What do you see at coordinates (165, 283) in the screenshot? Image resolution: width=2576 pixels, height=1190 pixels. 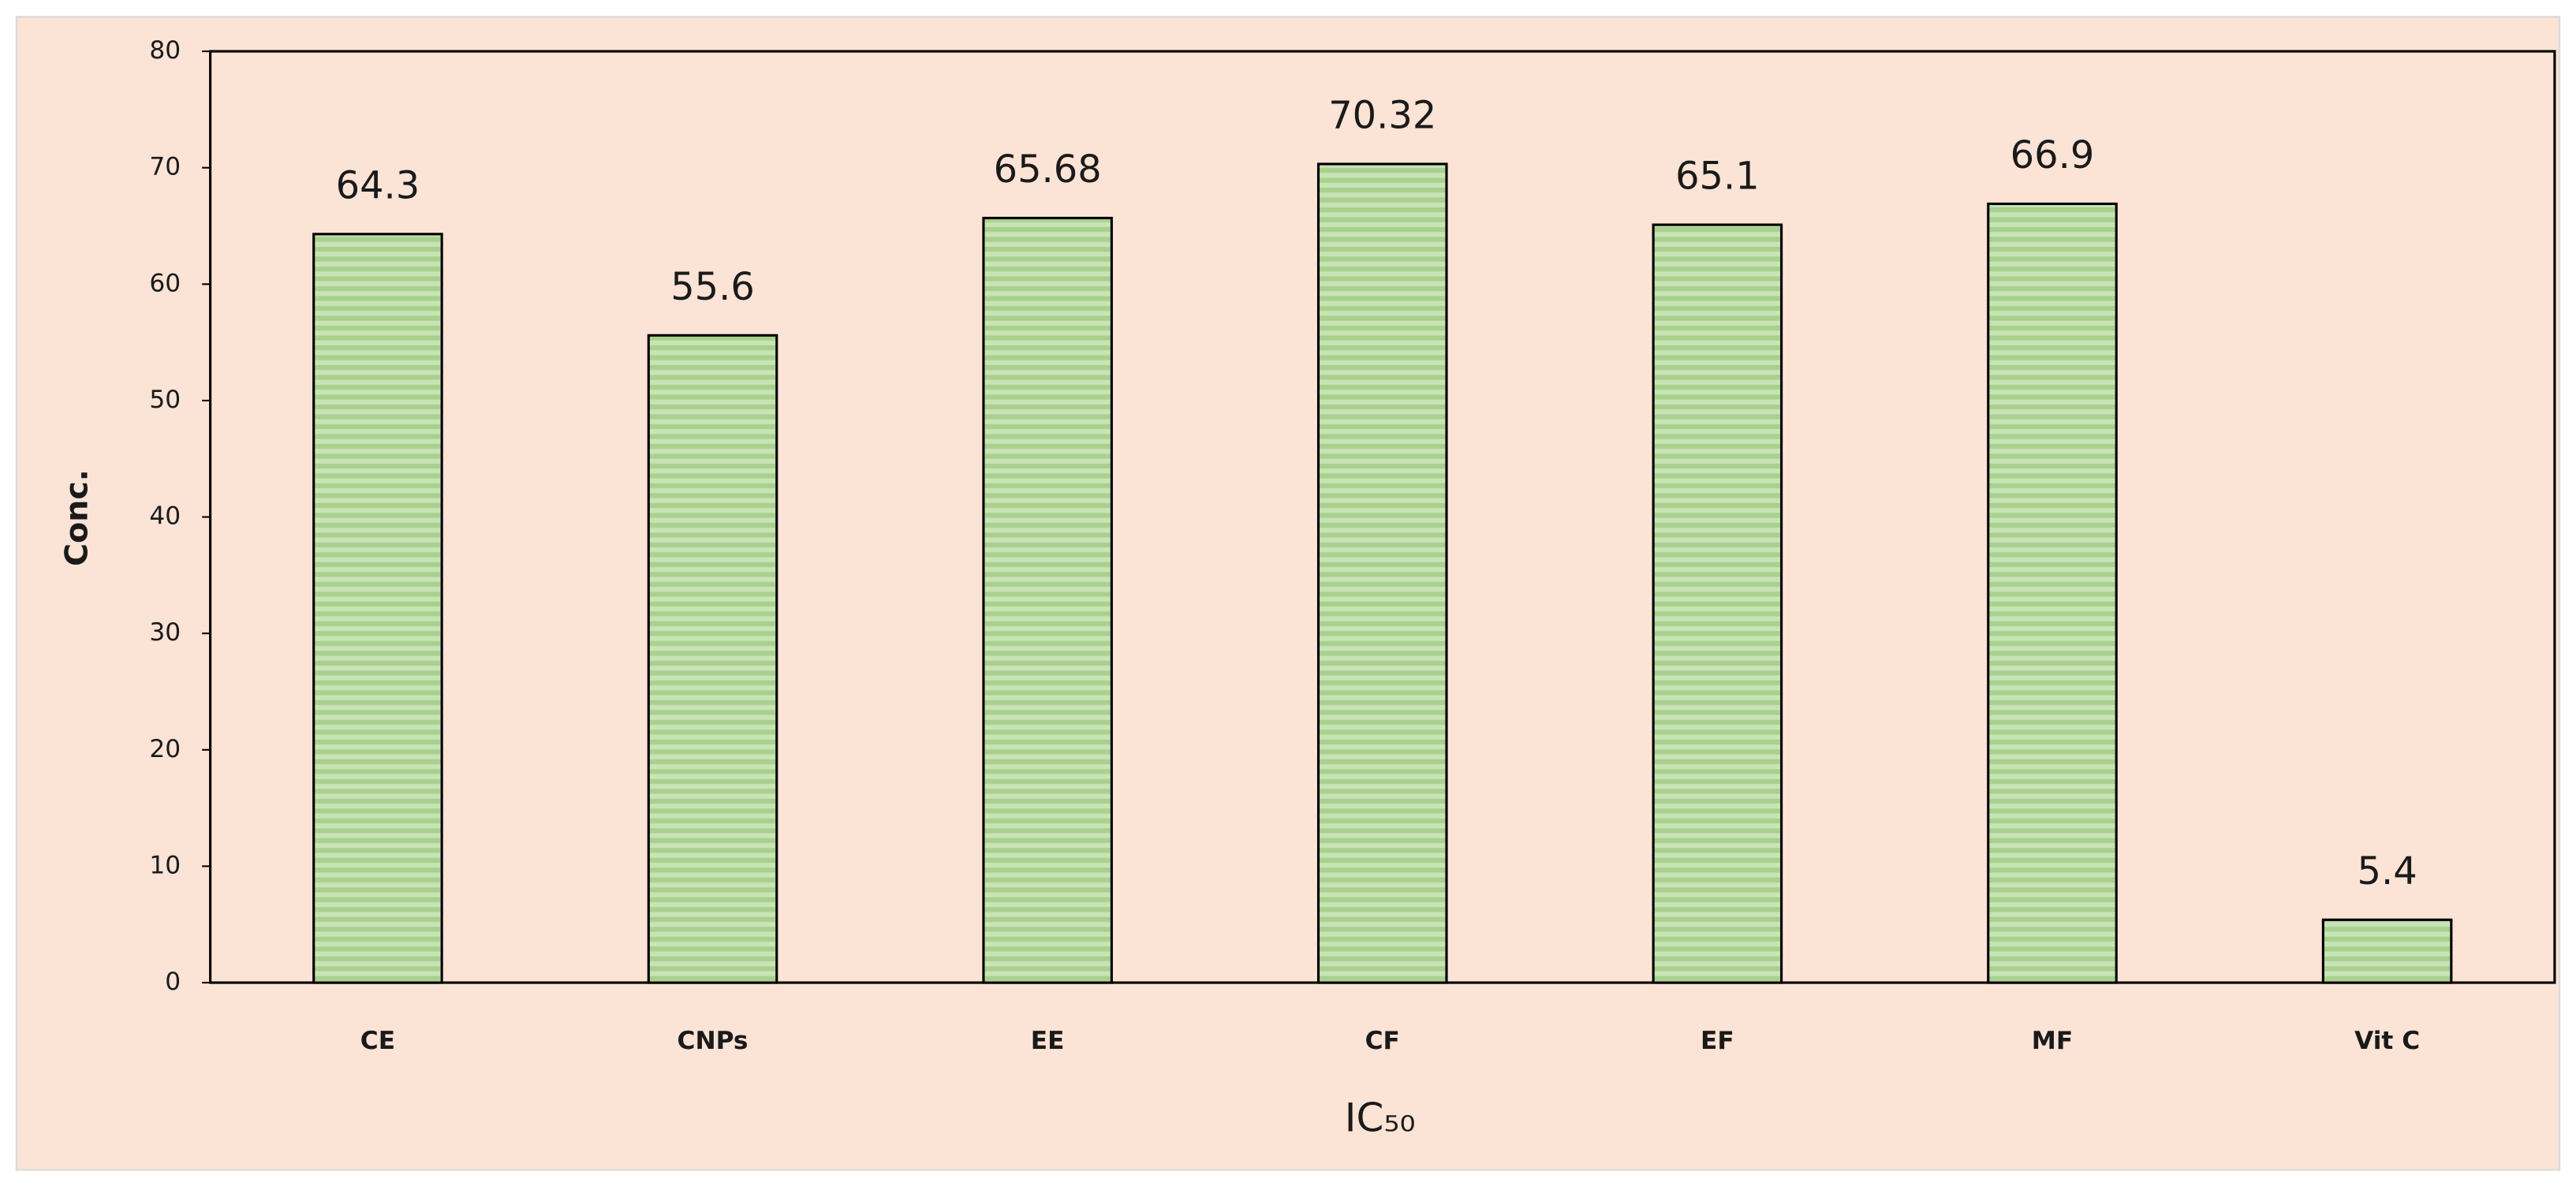 I see `y-tick-label: 60` at bounding box center [165, 283].